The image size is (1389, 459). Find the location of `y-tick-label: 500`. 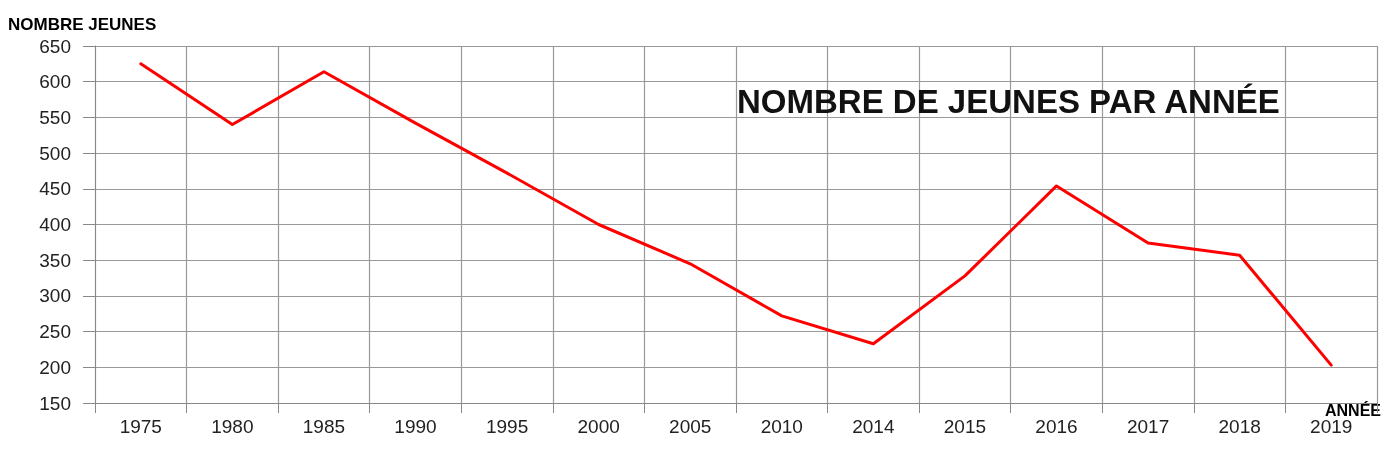

y-tick-label: 500 is located at coordinates (55, 153).